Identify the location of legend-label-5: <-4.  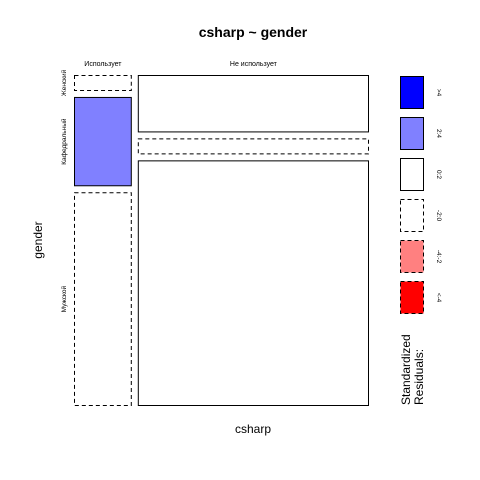
(438, 298).